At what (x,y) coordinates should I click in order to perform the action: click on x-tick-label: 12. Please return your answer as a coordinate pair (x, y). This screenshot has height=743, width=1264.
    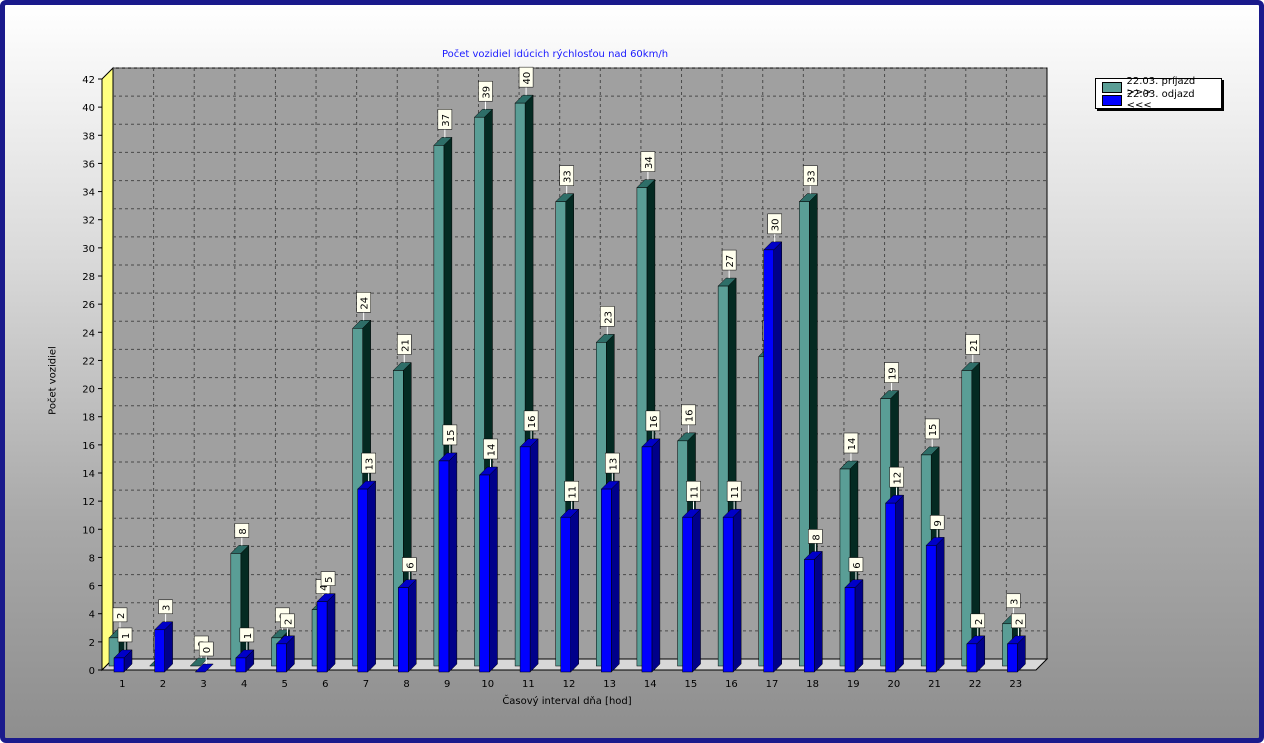
    Looking at the image, I should click on (569, 684).